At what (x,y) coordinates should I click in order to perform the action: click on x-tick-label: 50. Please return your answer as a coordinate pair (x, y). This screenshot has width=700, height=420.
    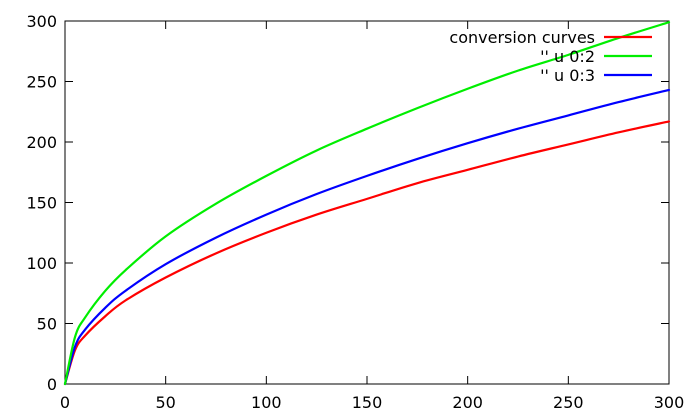
    Looking at the image, I should click on (165, 402).